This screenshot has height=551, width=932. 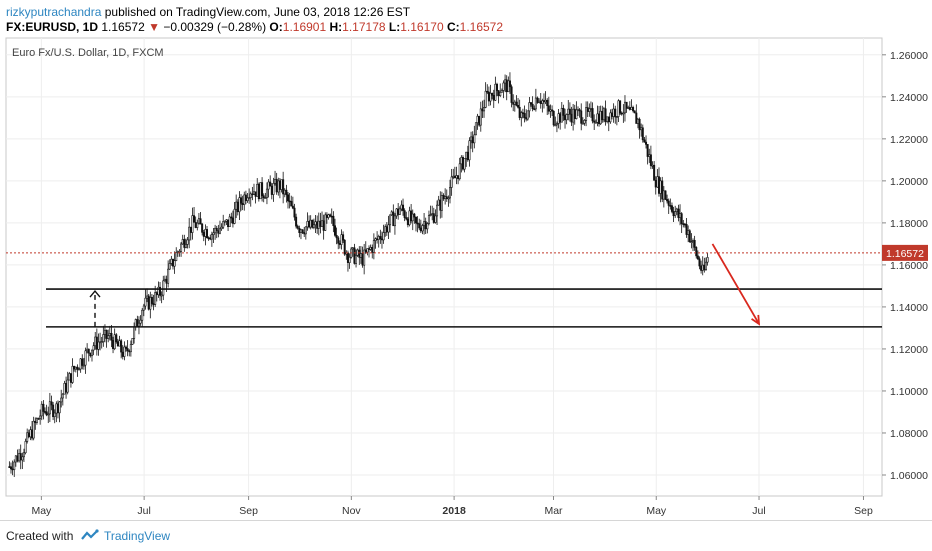 I want to click on current-price-label: 1.16572, so click(x=905, y=254).